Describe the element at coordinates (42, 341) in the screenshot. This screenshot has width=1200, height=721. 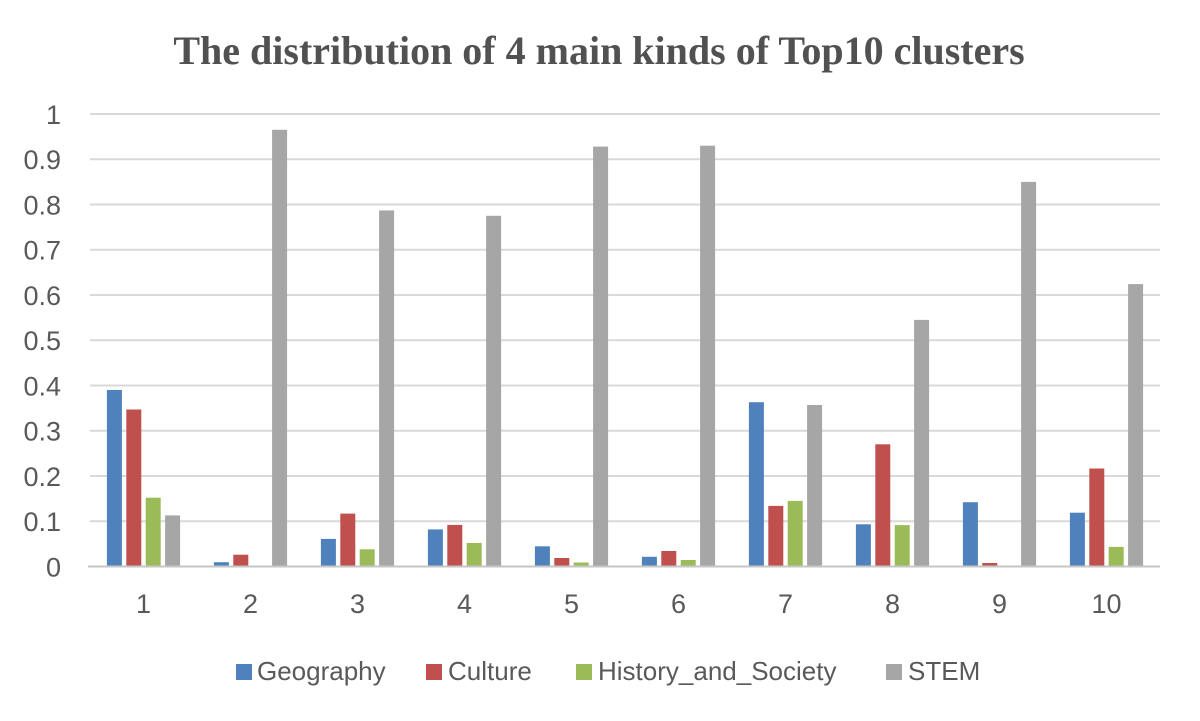
I see `svg-text: 0.5` at that location.